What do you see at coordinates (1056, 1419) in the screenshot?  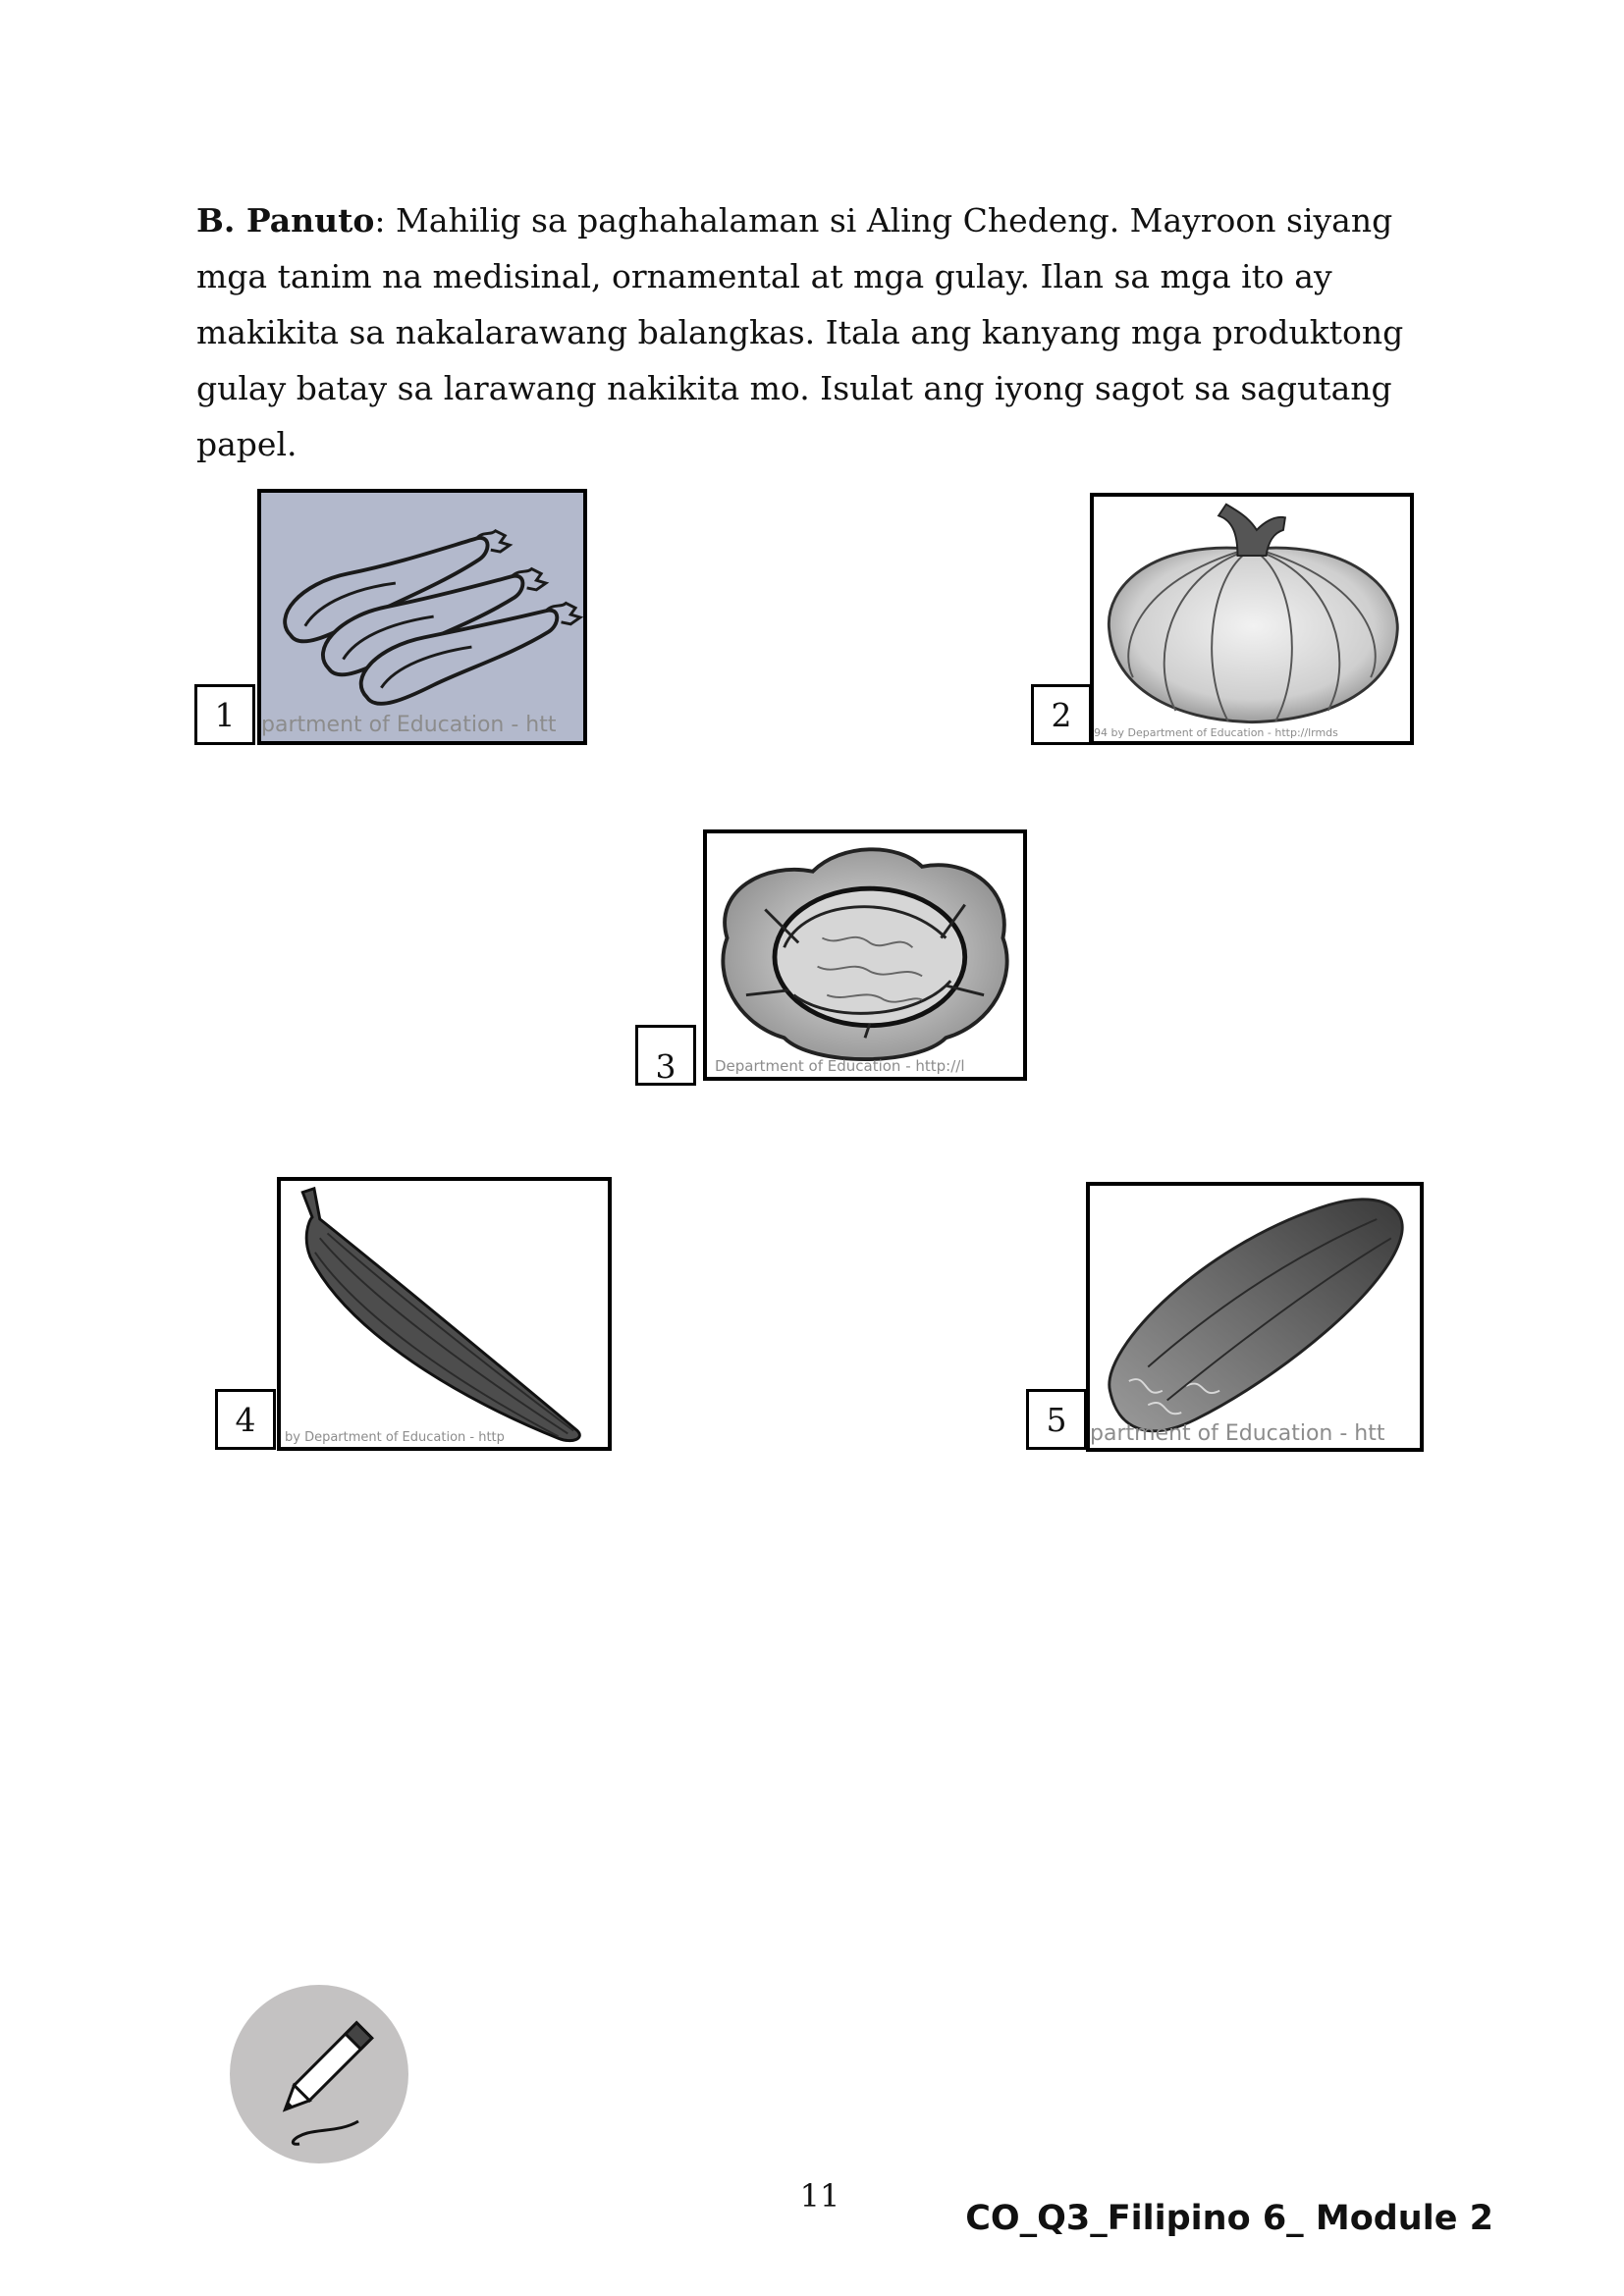 I see `image-5-number: 5` at bounding box center [1056, 1419].